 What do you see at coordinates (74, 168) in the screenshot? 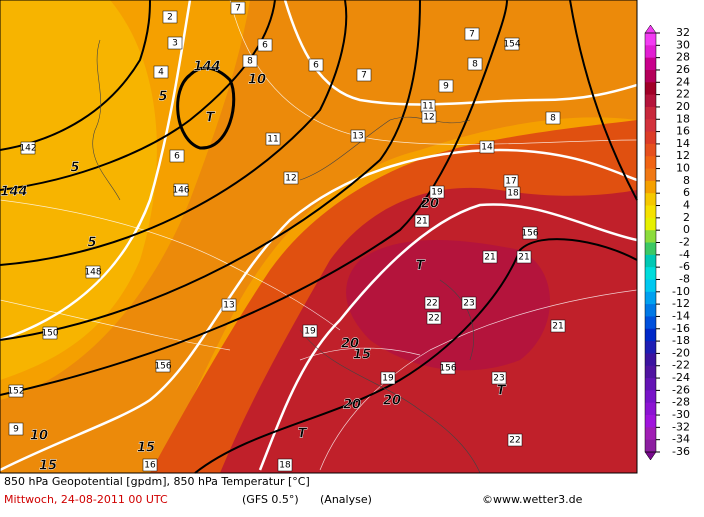
I see `contour-label: 5` at bounding box center [74, 168].